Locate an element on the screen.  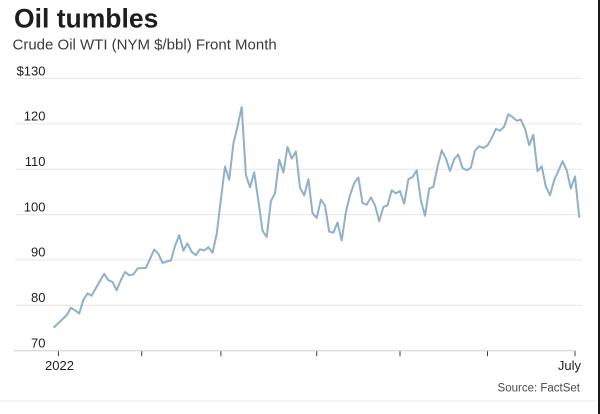
svg-text: July is located at coordinates (570, 365).